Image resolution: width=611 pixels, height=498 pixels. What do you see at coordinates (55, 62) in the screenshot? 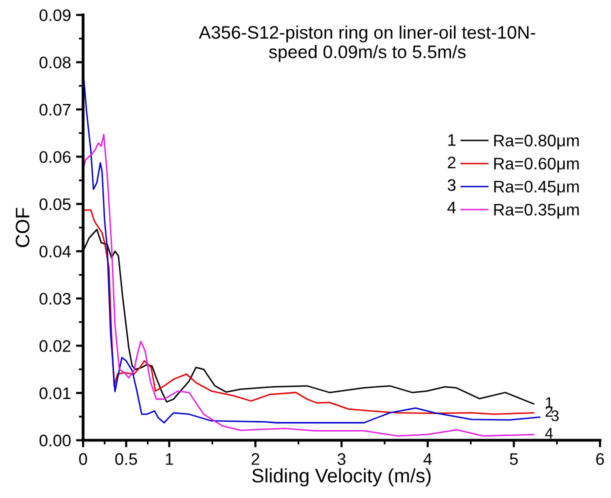
I see `y-tick-label: 0.08` at bounding box center [55, 62].